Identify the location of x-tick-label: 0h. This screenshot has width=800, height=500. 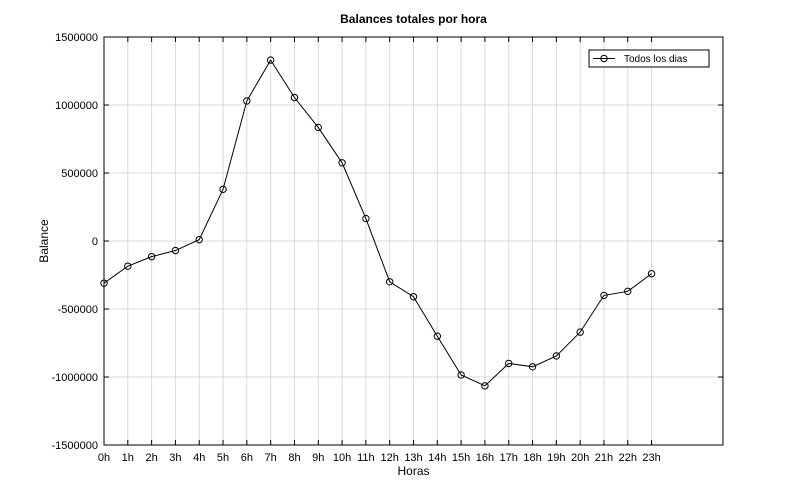
(104, 458).